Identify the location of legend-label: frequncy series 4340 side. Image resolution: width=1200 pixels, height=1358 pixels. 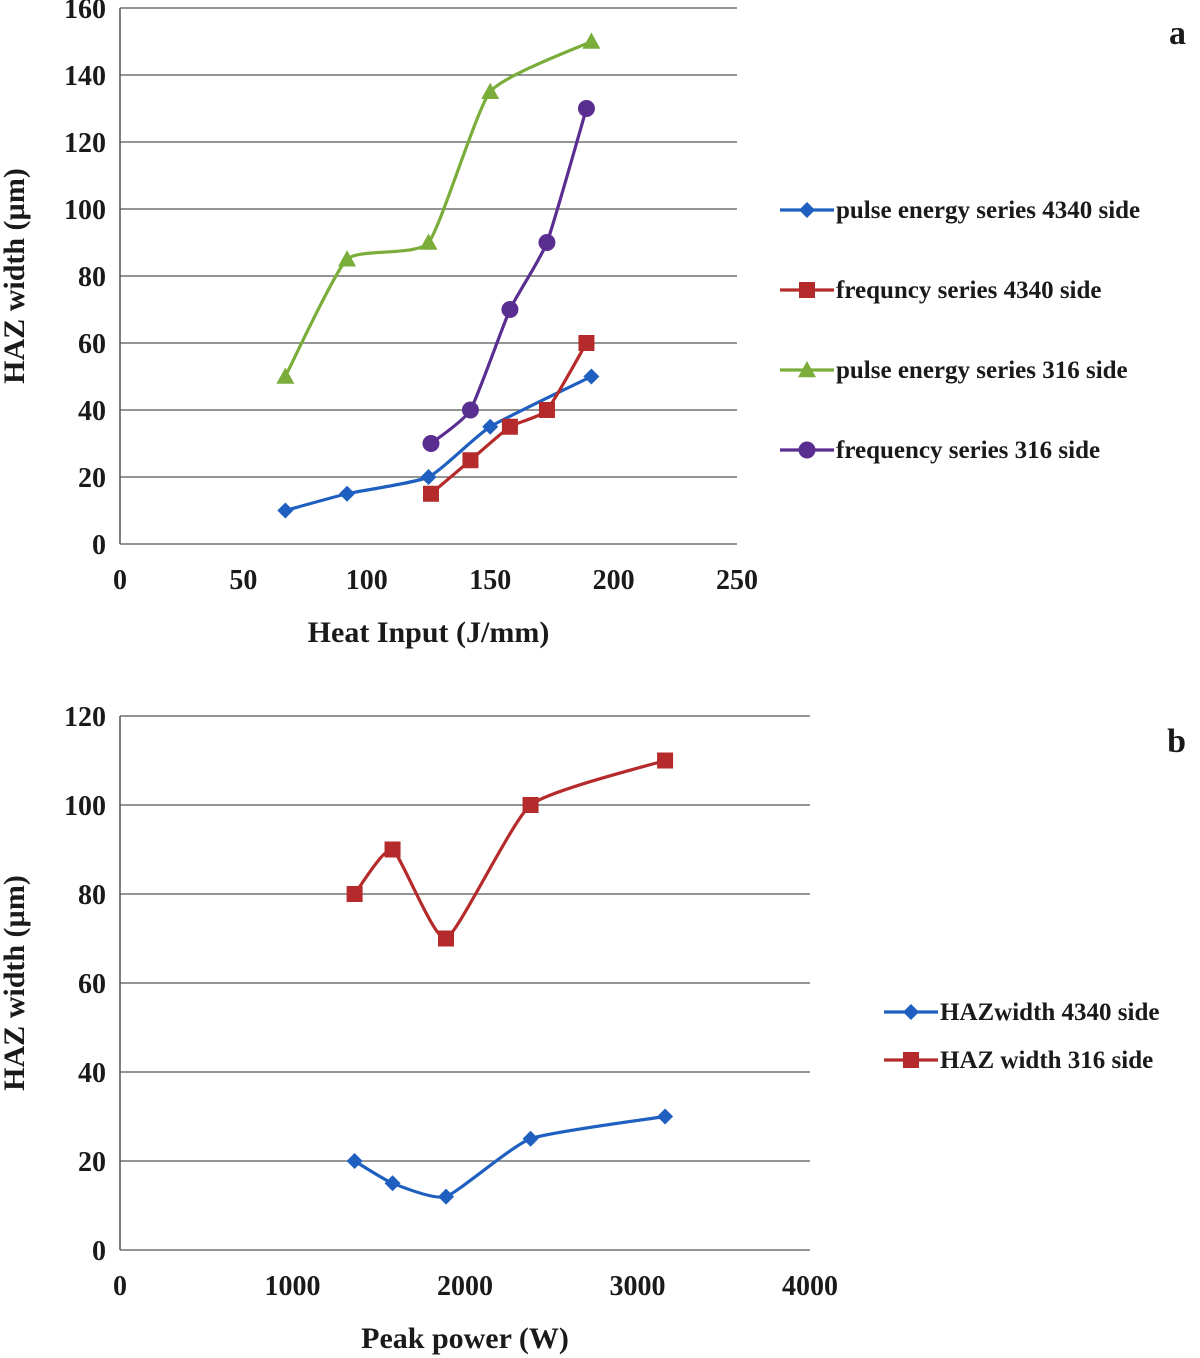
(969, 290).